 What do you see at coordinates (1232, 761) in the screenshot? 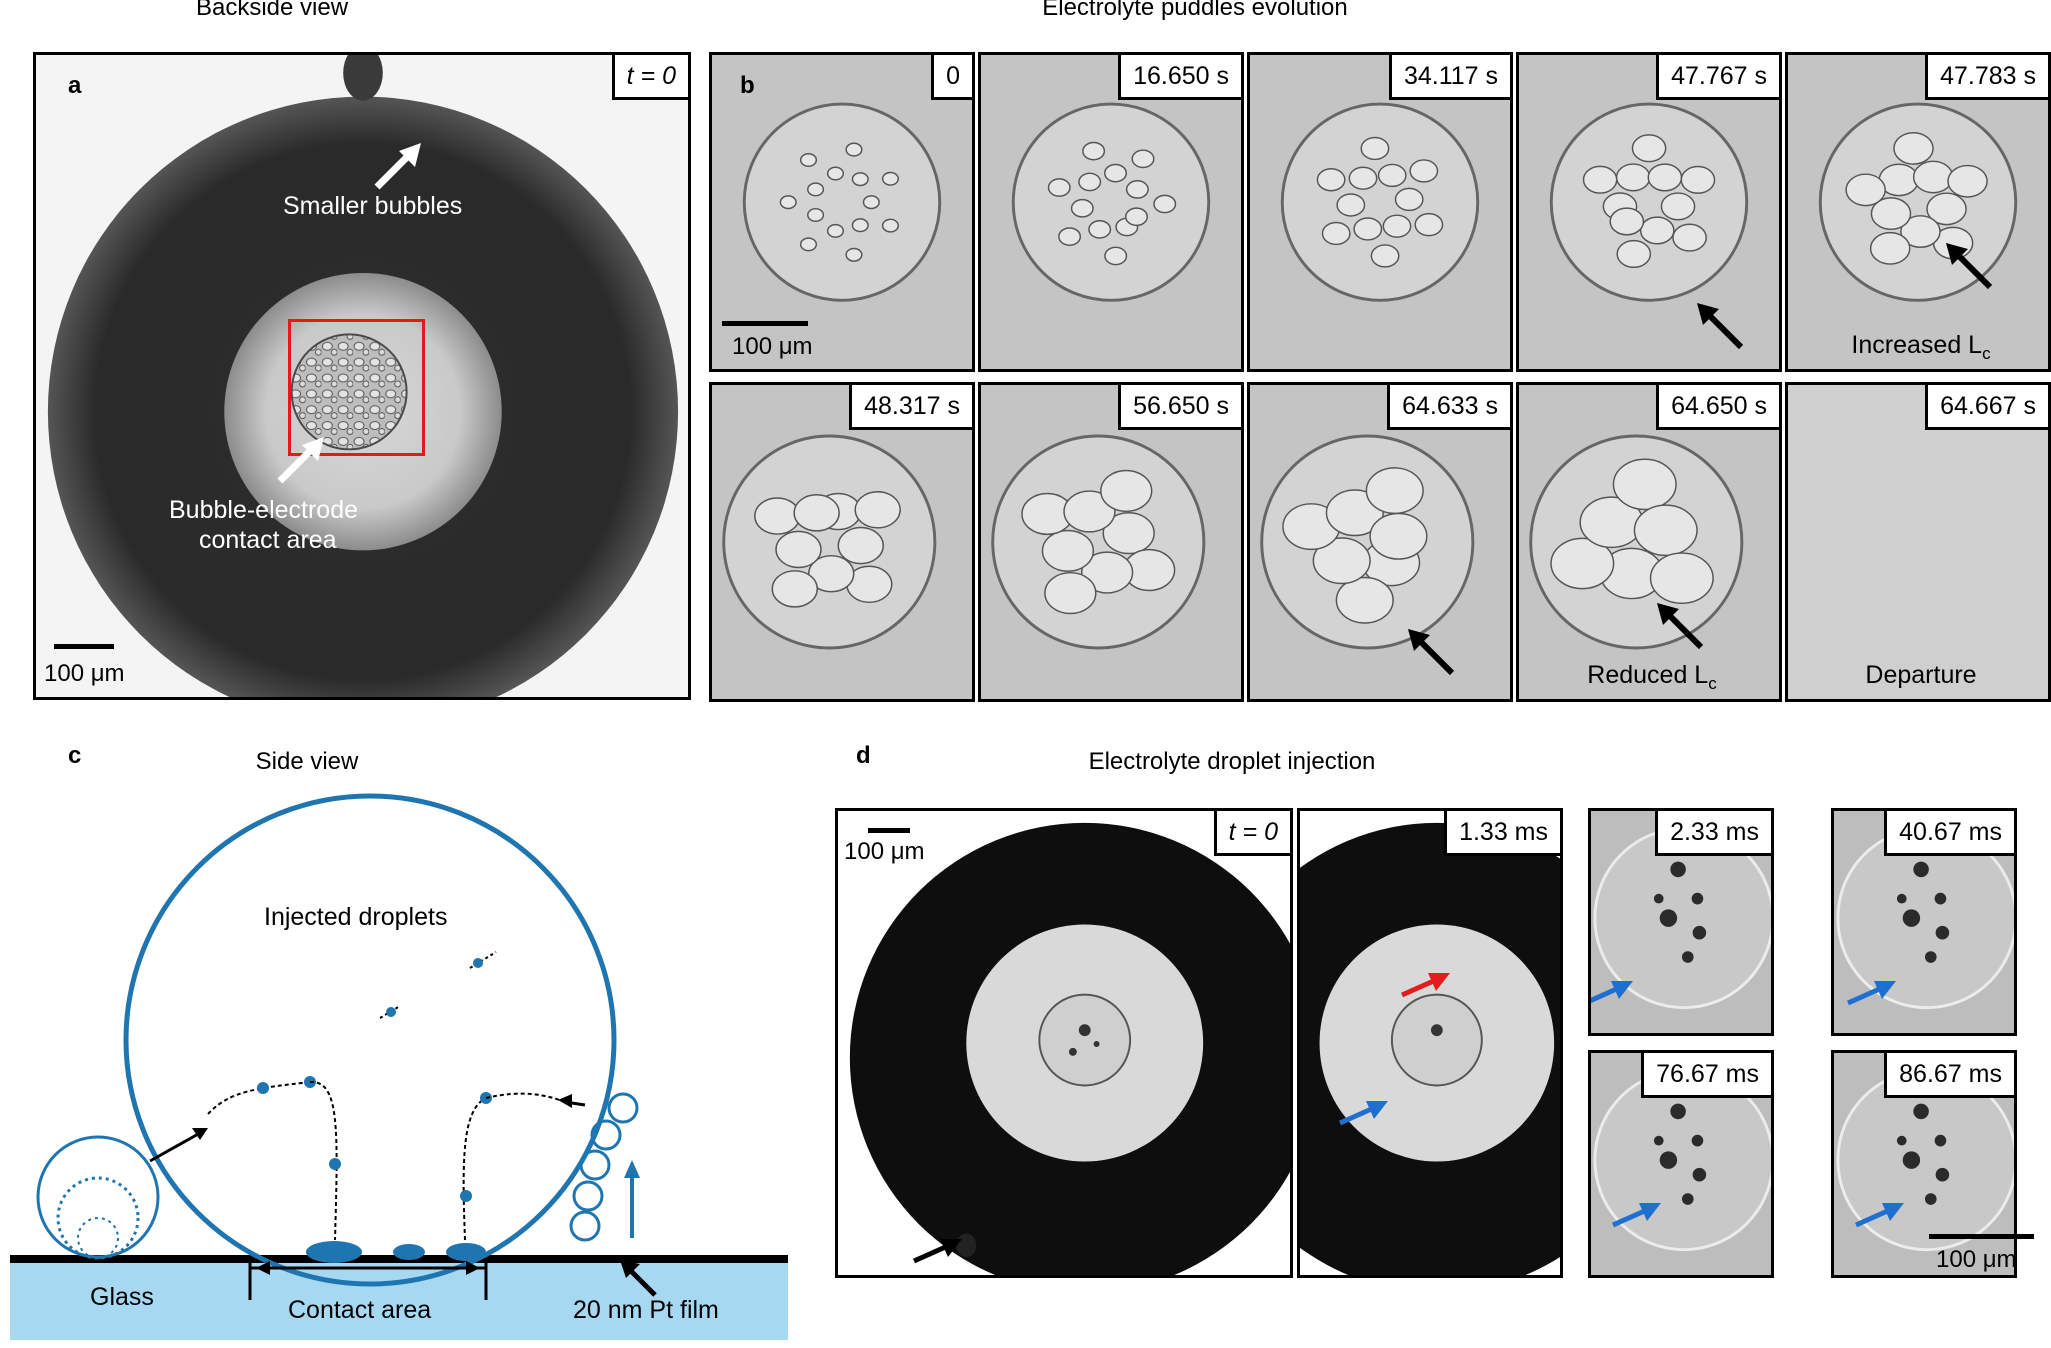
I see `header-injection: Electrolyte droplet injection` at bounding box center [1232, 761].